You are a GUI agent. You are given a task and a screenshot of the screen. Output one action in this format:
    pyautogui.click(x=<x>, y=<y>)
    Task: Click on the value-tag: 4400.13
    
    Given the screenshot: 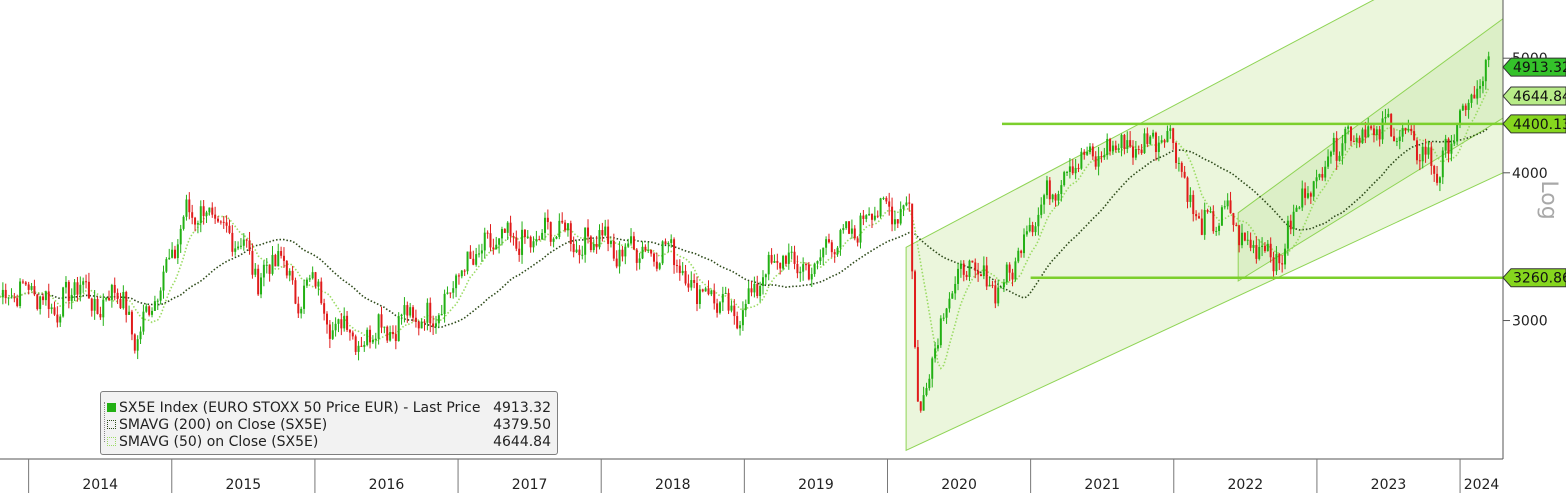 What is the action you would take?
    pyautogui.click(x=1534, y=124)
    